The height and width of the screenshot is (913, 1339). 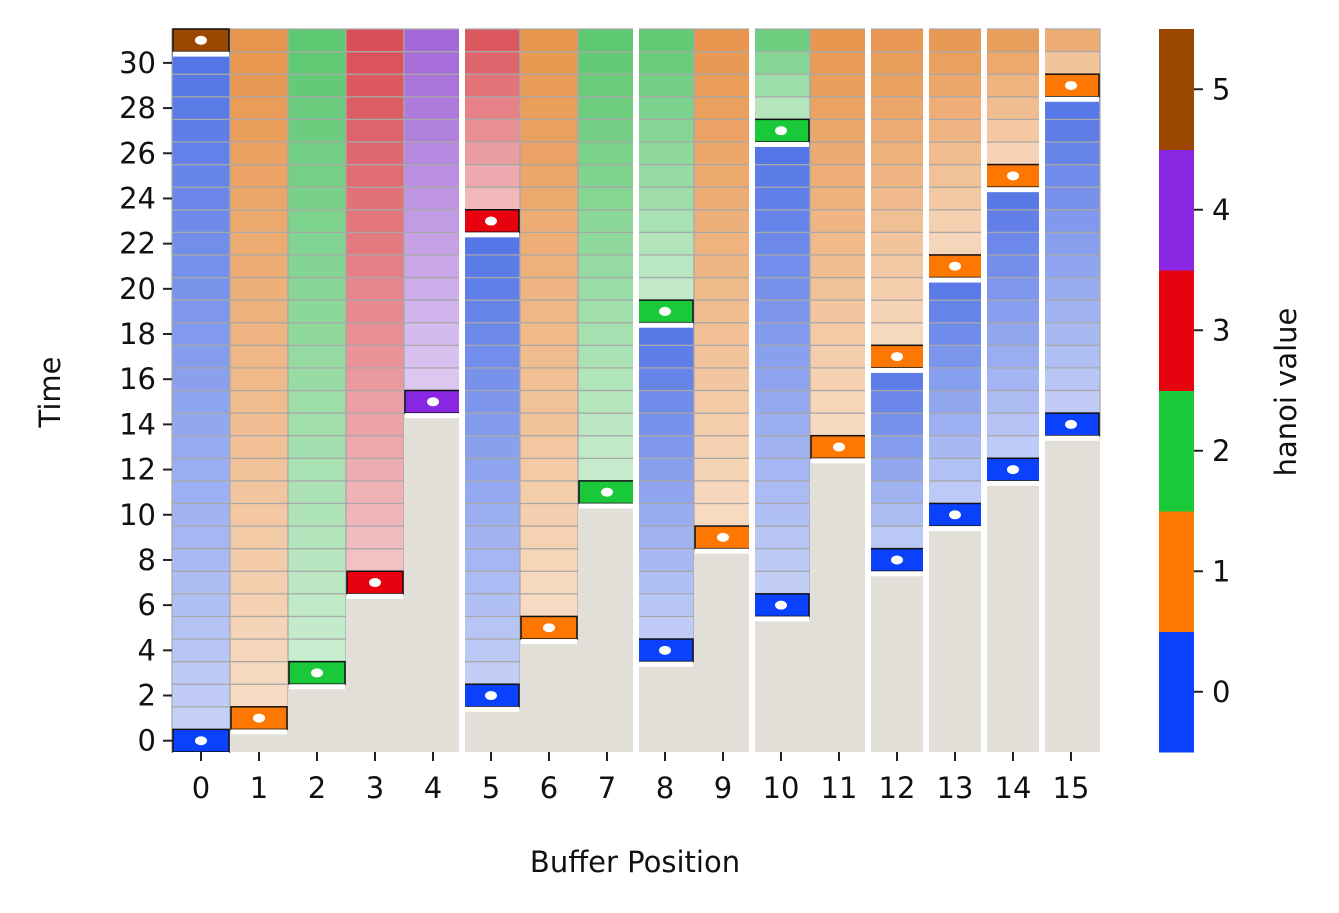 What do you see at coordinates (1221, 210) in the screenshot?
I see `colorbar-tick-label: 4` at bounding box center [1221, 210].